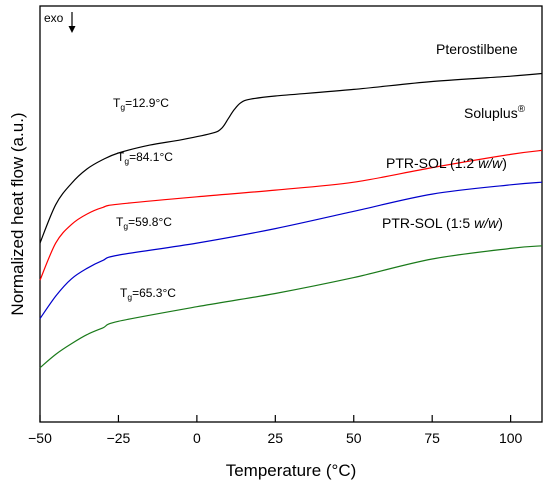 The width and height of the screenshot is (550, 491). Describe the element at coordinates (477, 49) in the screenshot. I see `series-label-pterostilbene: Pterostilbene` at that location.